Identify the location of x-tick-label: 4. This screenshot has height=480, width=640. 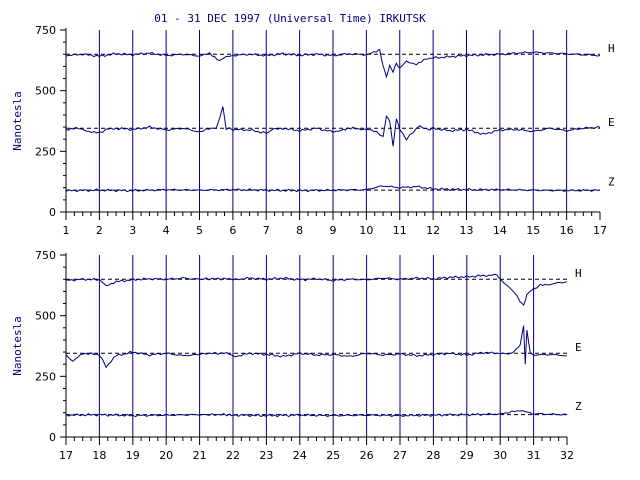
(166, 230).